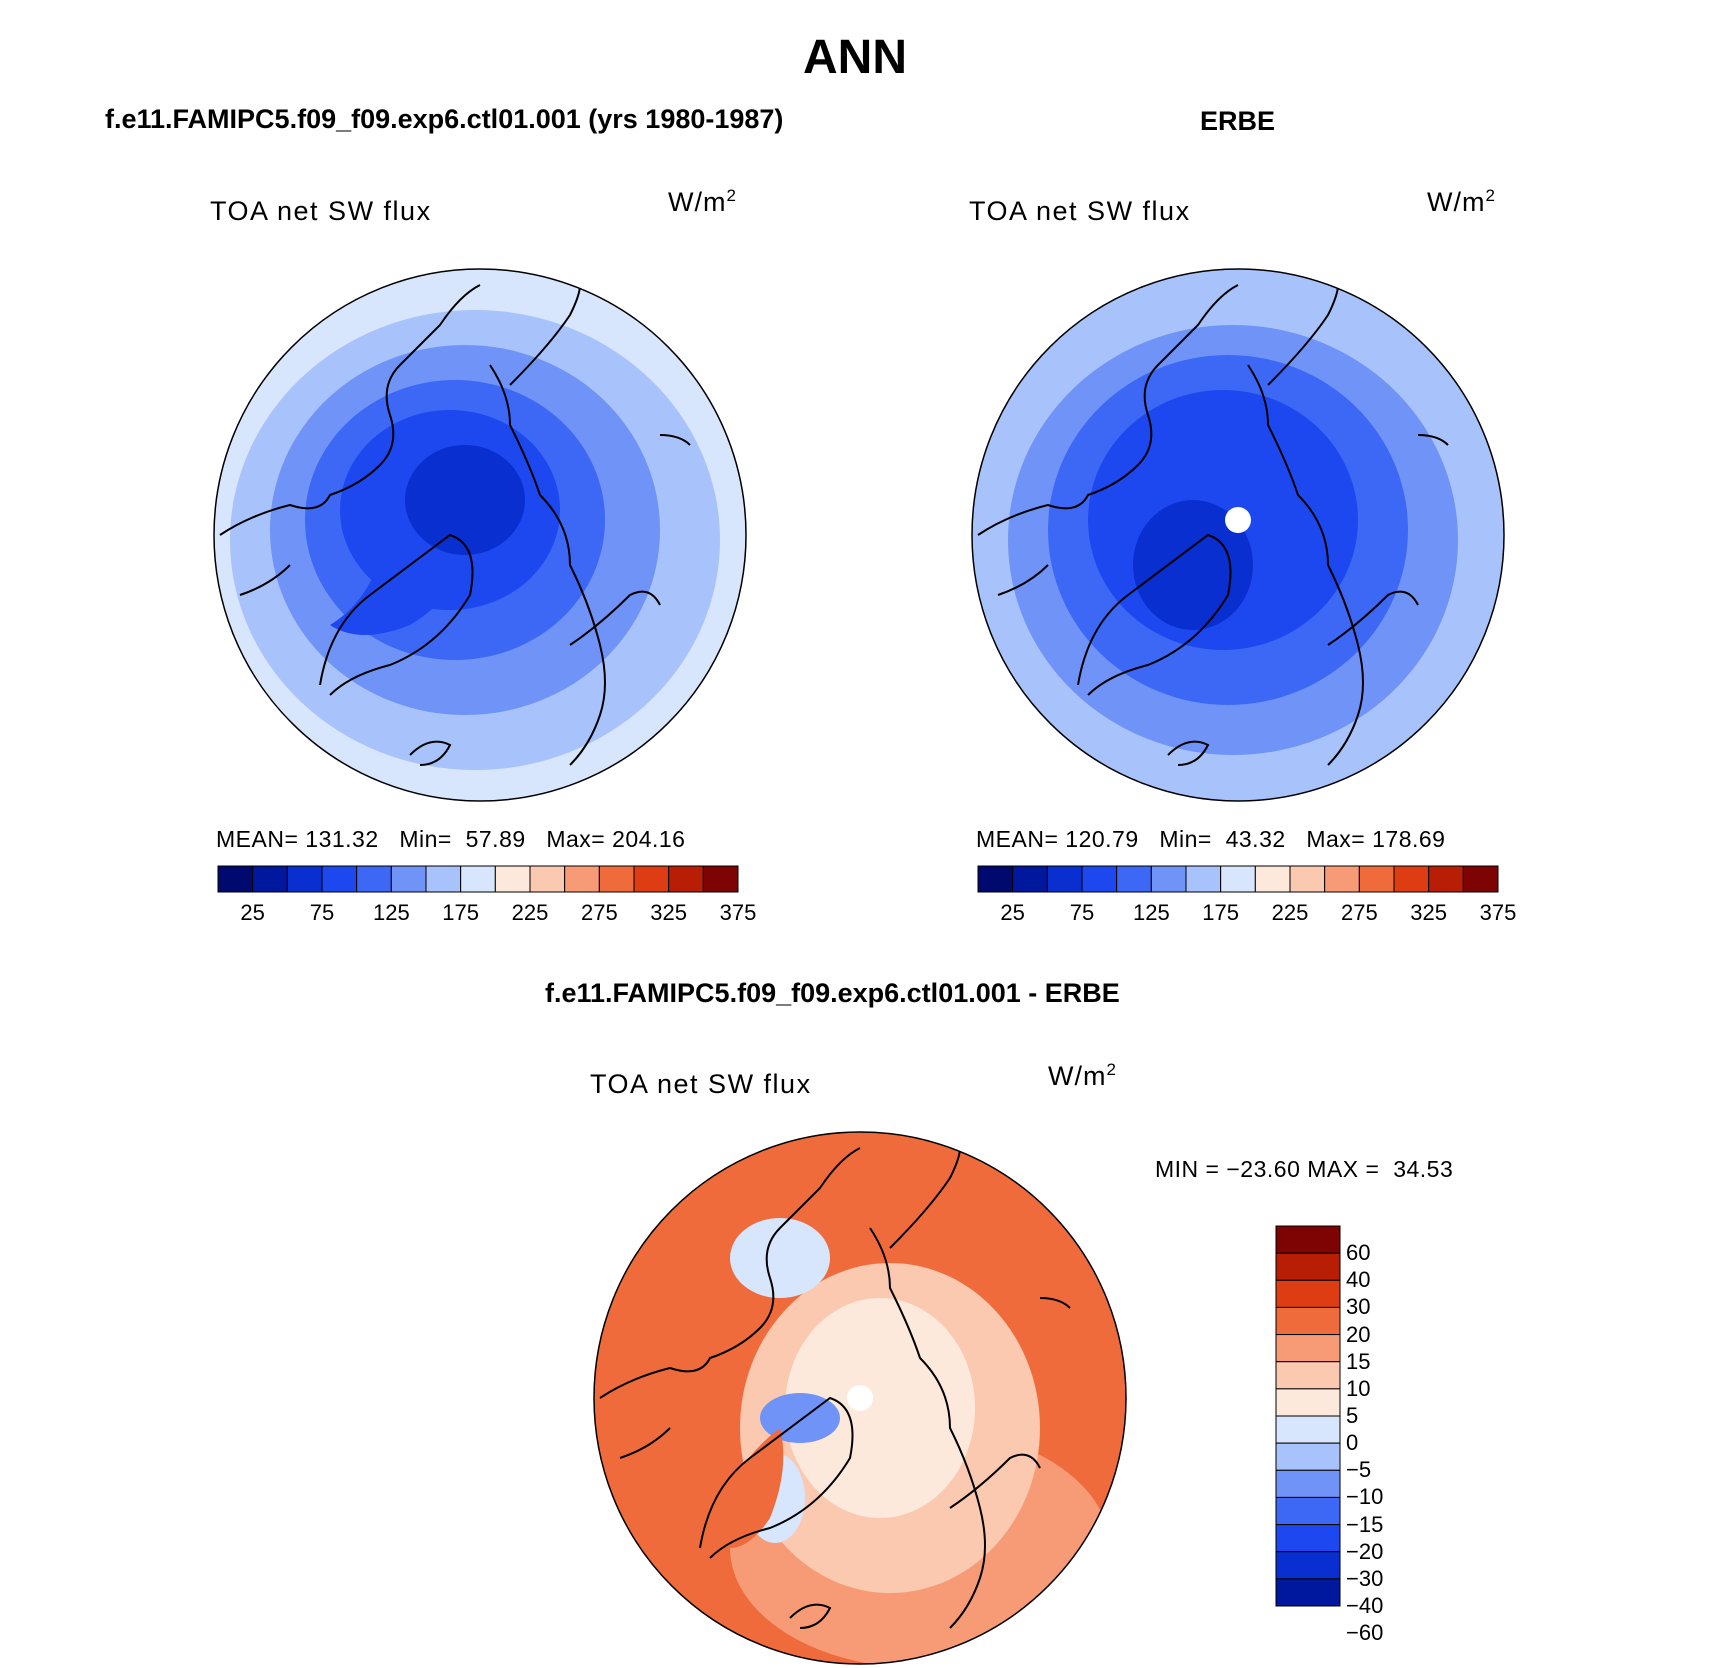 The height and width of the screenshot is (1668, 1710). What do you see at coordinates (1111, 1069) in the screenshot?
I see `diff-units-exp: 2` at bounding box center [1111, 1069].